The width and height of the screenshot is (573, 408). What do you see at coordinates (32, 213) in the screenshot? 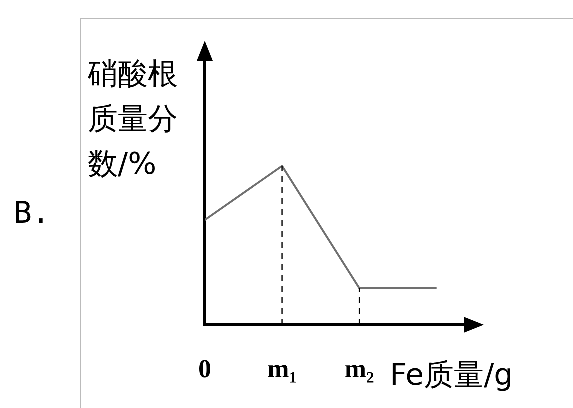
I see `text: B.` at bounding box center [32, 213].